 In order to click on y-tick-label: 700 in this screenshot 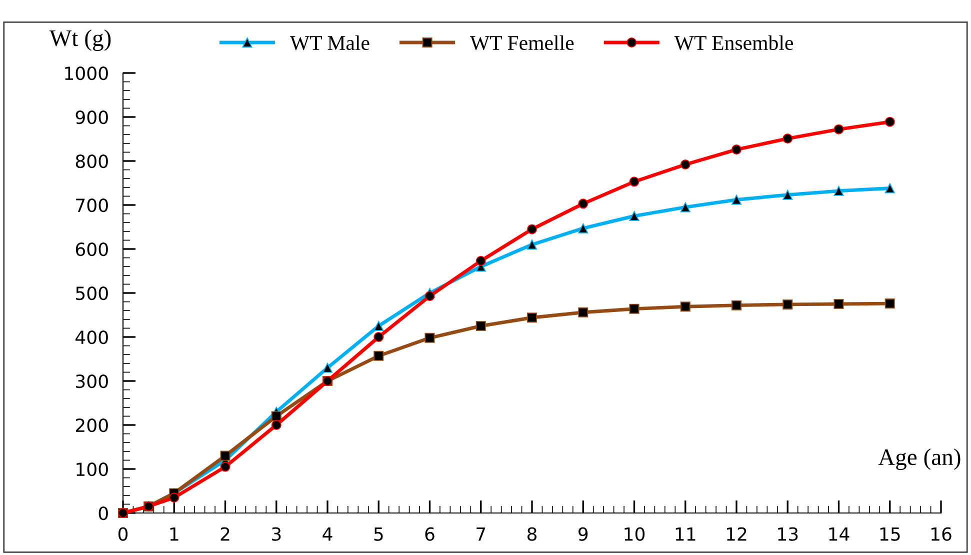, I will do `click(92, 205)`.